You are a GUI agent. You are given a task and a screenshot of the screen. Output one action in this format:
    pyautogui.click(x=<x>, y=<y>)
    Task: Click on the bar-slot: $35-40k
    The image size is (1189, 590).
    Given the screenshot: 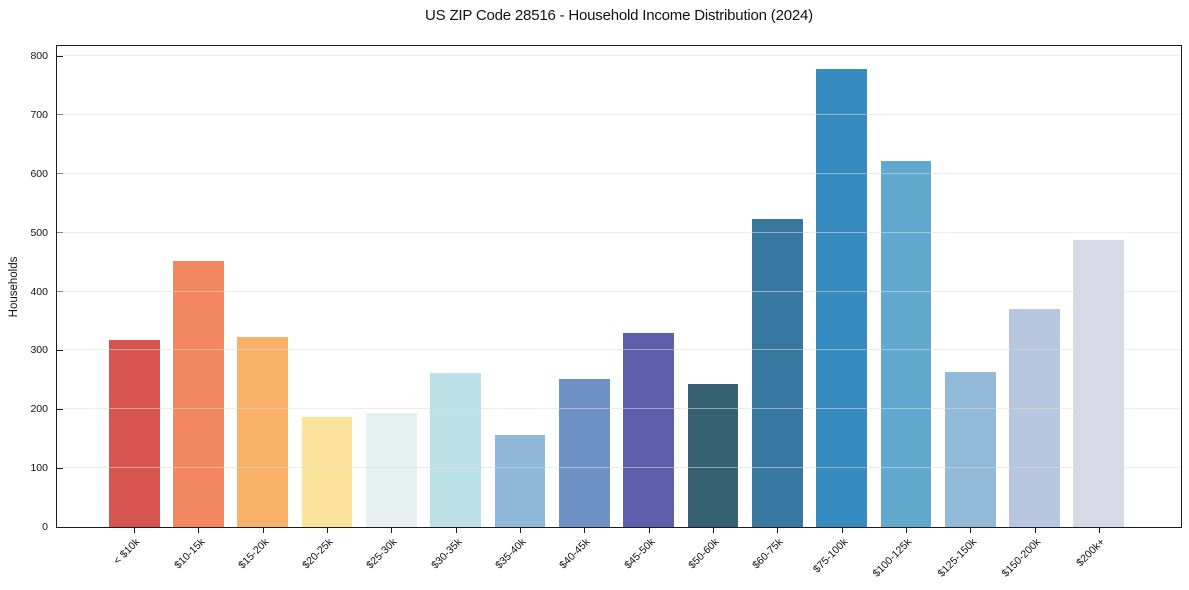 What is the action you would take?
    pyautogui.click(x=520, y=308)
    